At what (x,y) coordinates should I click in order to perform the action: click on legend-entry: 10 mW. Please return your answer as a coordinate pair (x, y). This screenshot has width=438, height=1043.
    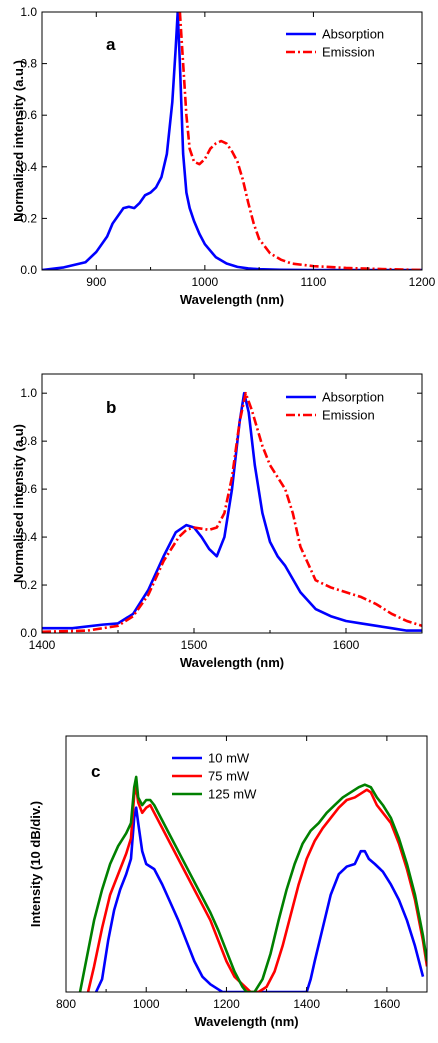
    Looking at the image, I should click on (229, 758).